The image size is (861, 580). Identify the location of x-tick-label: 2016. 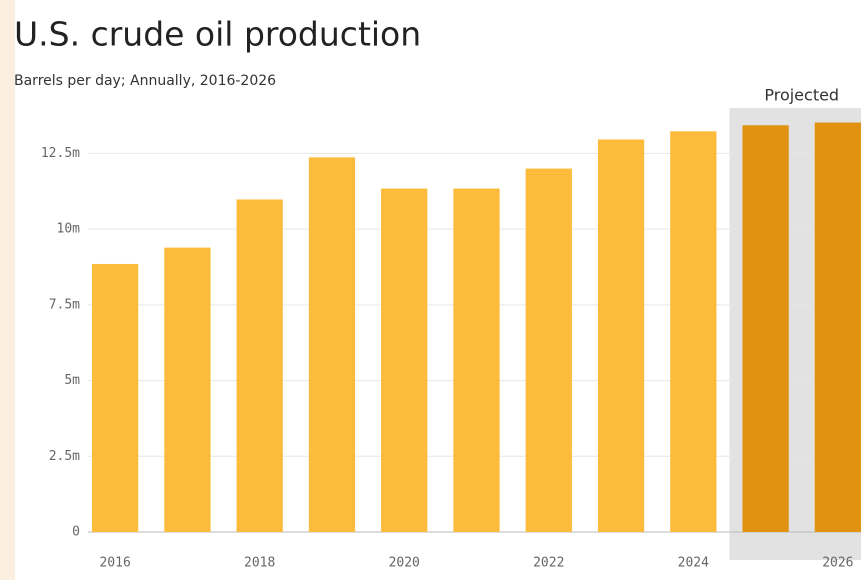
(114, 563).